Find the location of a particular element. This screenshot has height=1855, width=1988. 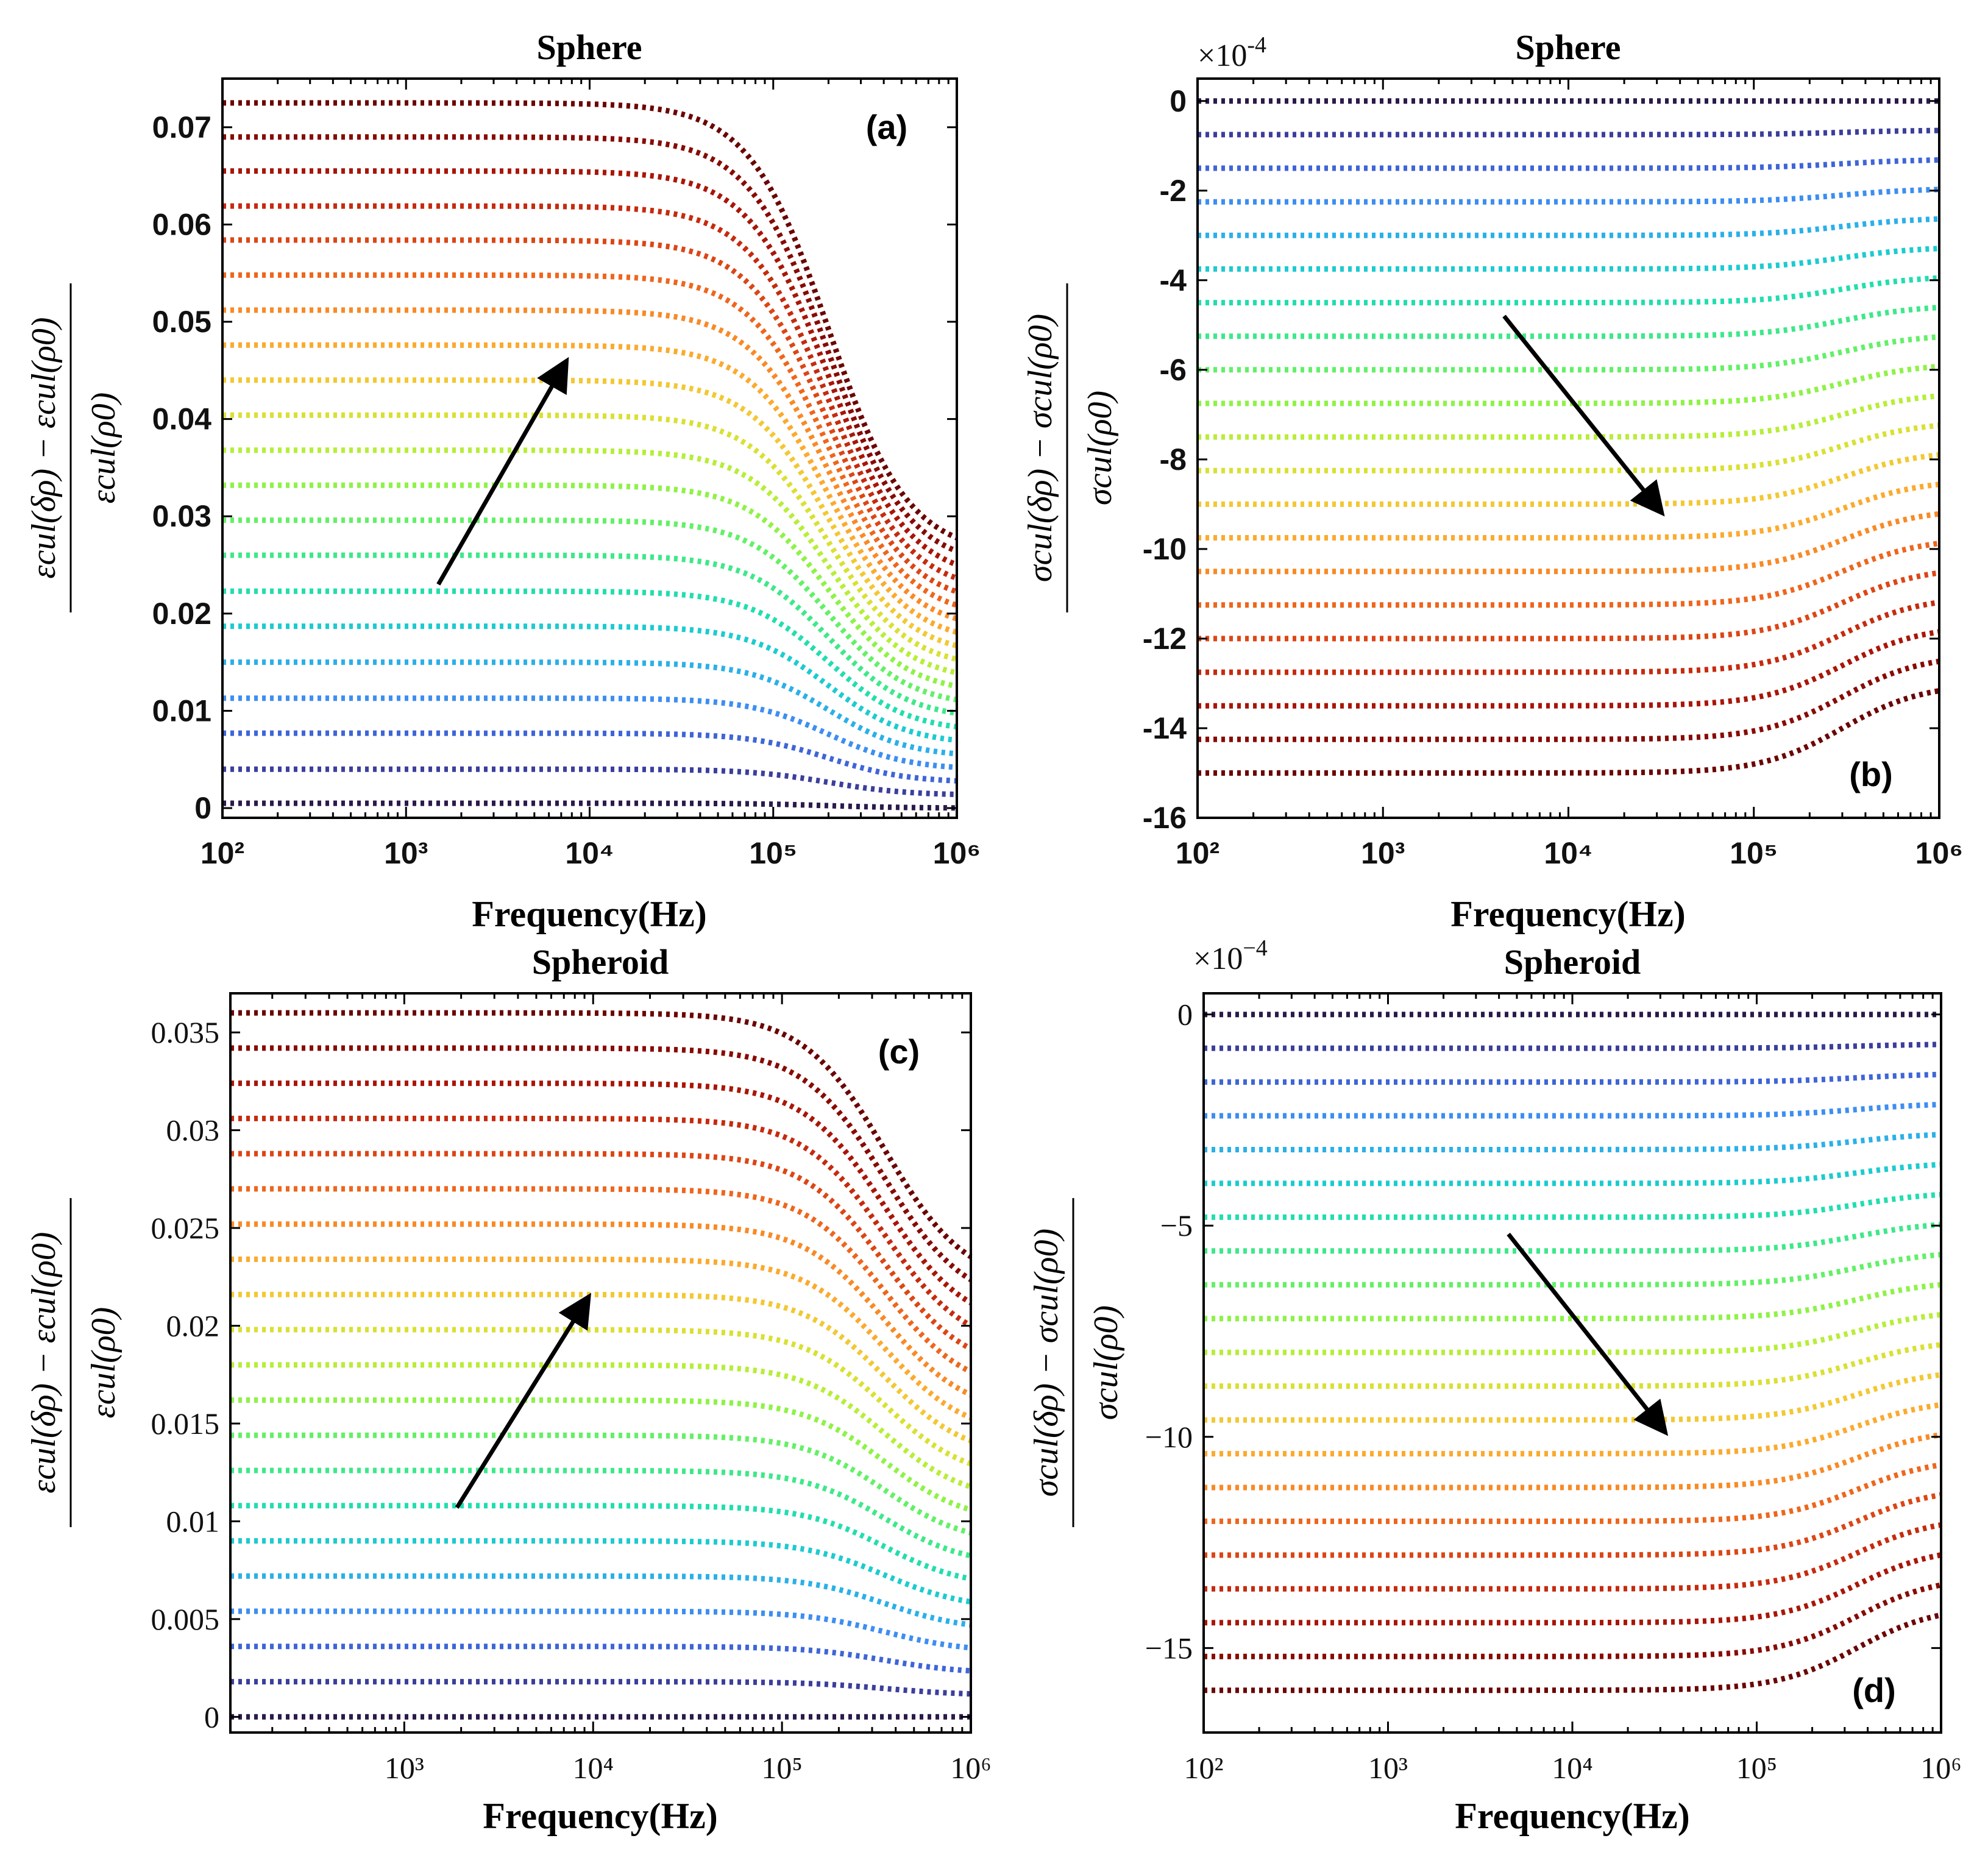

ytick-label-c: 0.025 is located at coordinates (185, 1228).